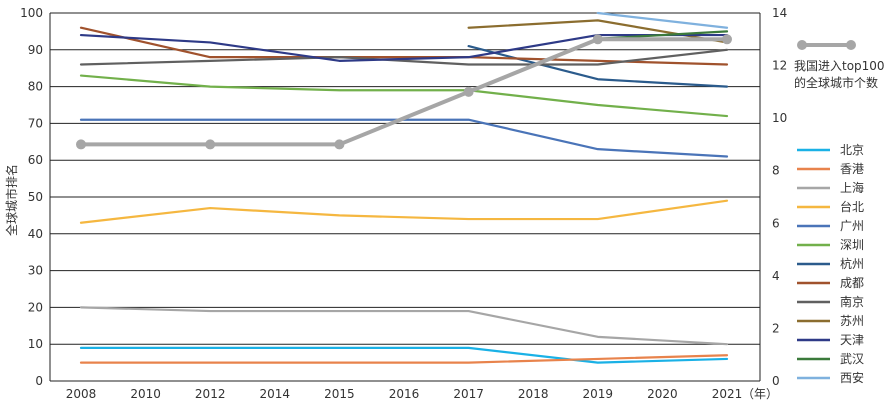 The height and width of the screenshot is (406, 894). What do you see at coordinates (533, 394) in the screenshot?
I see `x-tick-label-7: 2018` at bounding box center [533, 394].